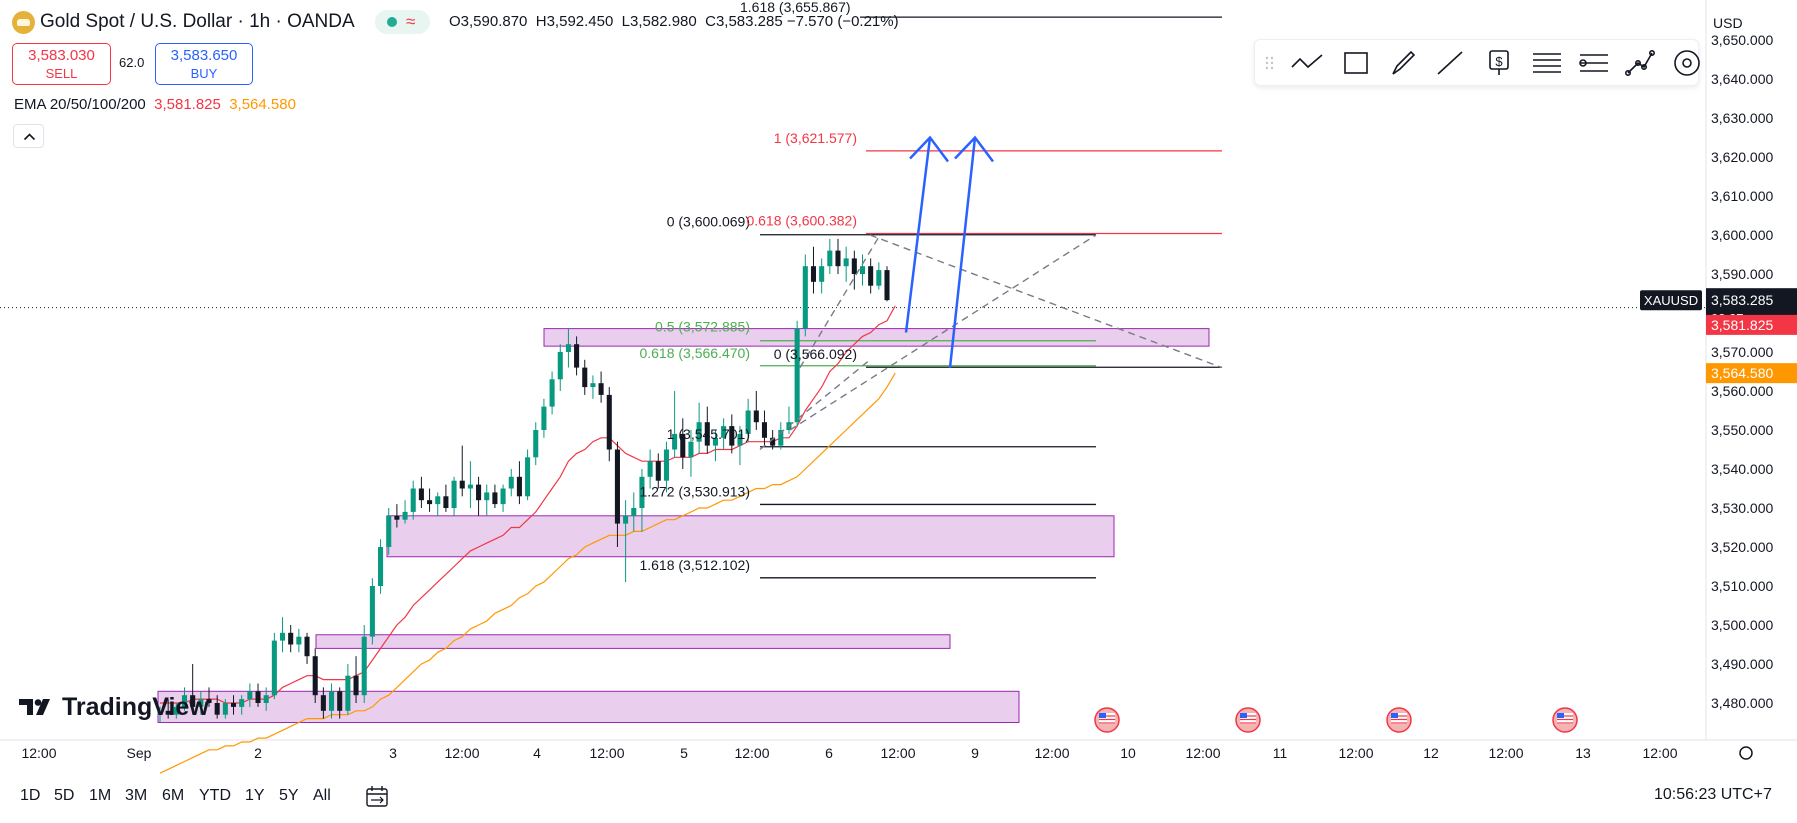 This screenshot has height=823, width=1797. Describe the element at coordinates (1356, 63) in the screenshot. I see `rectangle-icon` at that location.